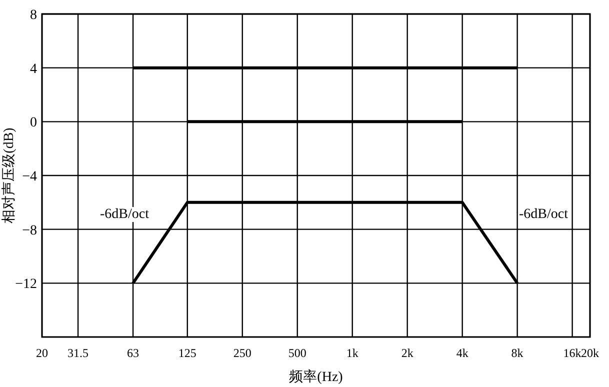  Describe the element at coordinates (33, 15) in the screenshot. I see `y-tick-label: 8` at that location.